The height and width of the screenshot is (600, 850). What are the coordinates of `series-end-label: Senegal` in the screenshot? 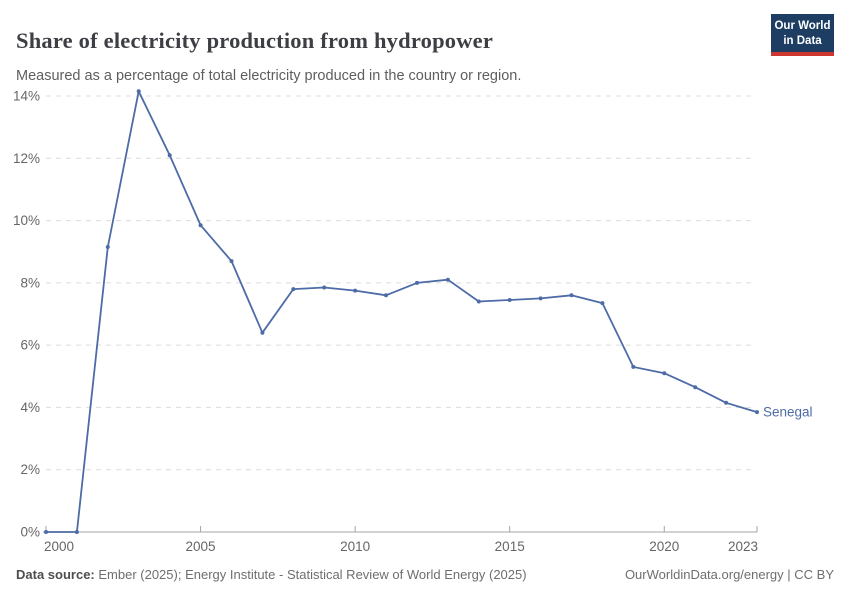 It's located at (788, 412).